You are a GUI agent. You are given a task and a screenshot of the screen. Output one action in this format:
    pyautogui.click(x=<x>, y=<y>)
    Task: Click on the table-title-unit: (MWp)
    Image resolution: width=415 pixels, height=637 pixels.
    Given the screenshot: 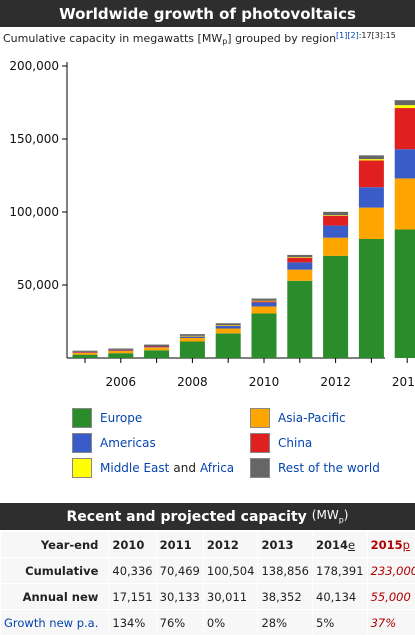 What is the action you would take?
    pyautogui.click(x=330, y=516)
    